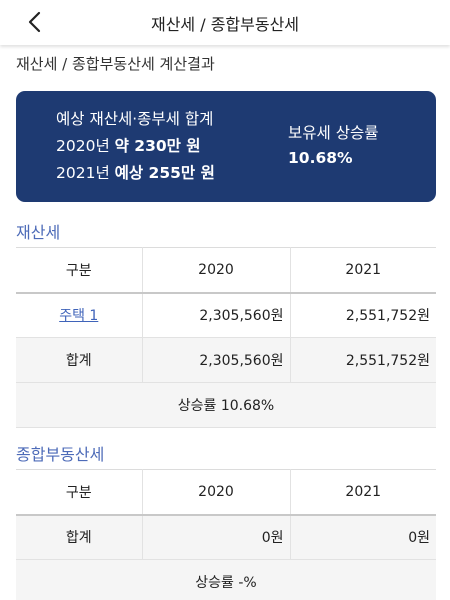 Image resolution: width=450 pixels, height=600 pixels. Describe the element at coordinates (38, 232) in the screenshot. I see `property-tax-section-title: 재산세` at that location.